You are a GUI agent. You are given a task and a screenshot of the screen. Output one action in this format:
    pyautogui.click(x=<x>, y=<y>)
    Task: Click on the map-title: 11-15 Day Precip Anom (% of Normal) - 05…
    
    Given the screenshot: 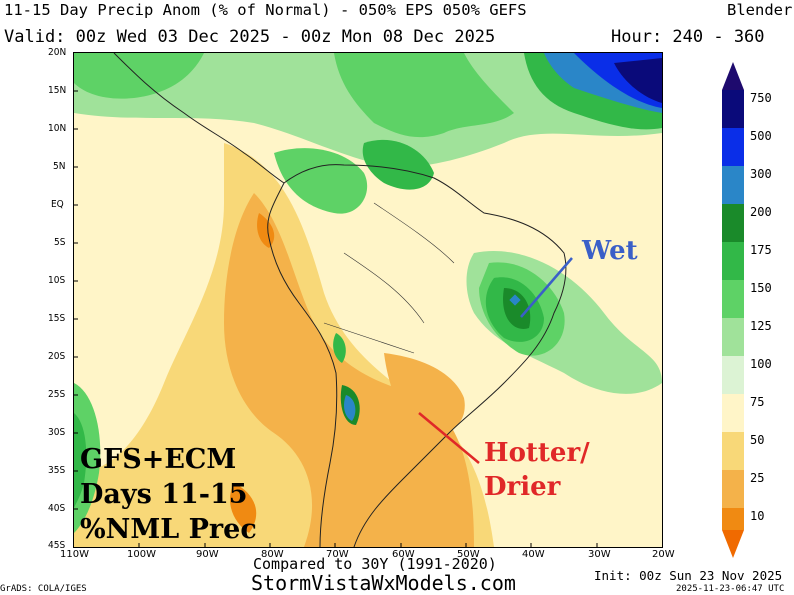 What is the action you would take?
    pyautogui.click(x=265, y=10)
    